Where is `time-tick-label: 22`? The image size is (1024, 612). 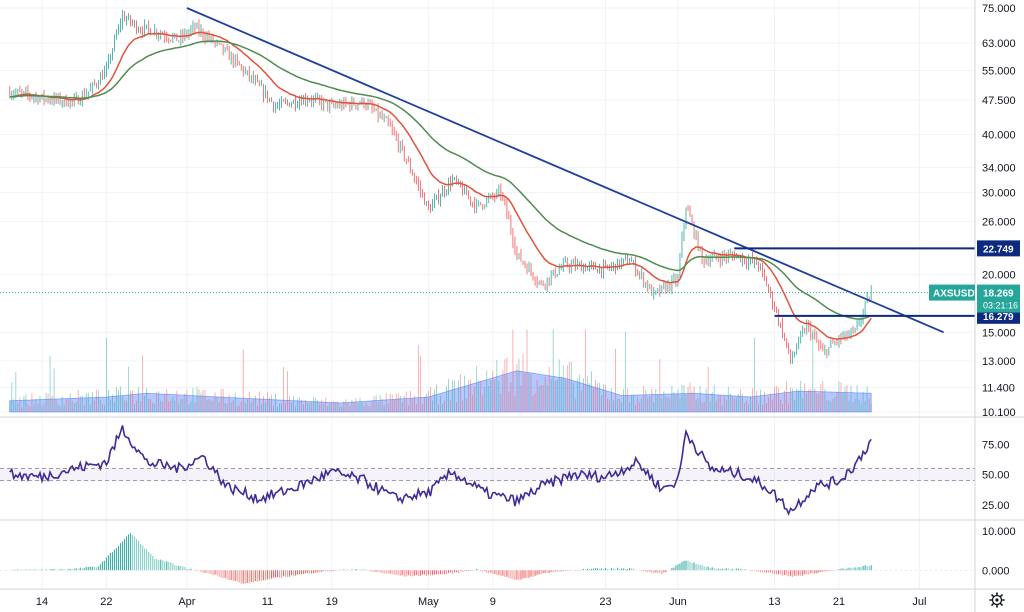 time-tick-label: 22 is located at coordinates (106, 602).